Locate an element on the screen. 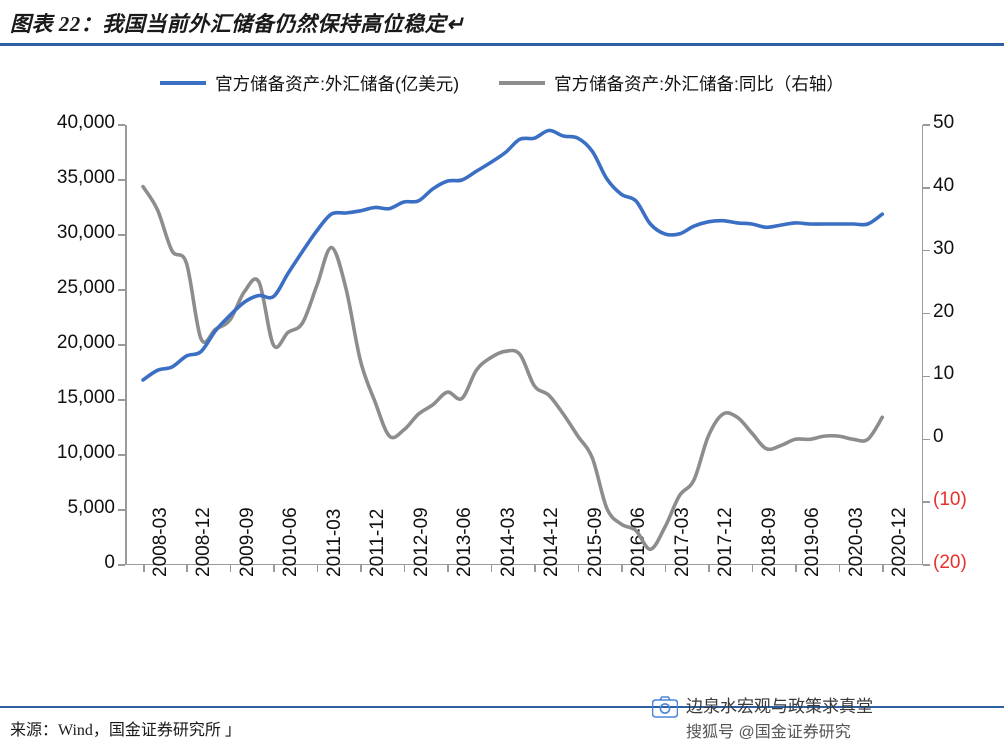  chart-legend: 官方储备资产:外汇储备(亿美元) 官方储备资产:外汇储备:同比（右轴） is located at coordinates (502, 83).